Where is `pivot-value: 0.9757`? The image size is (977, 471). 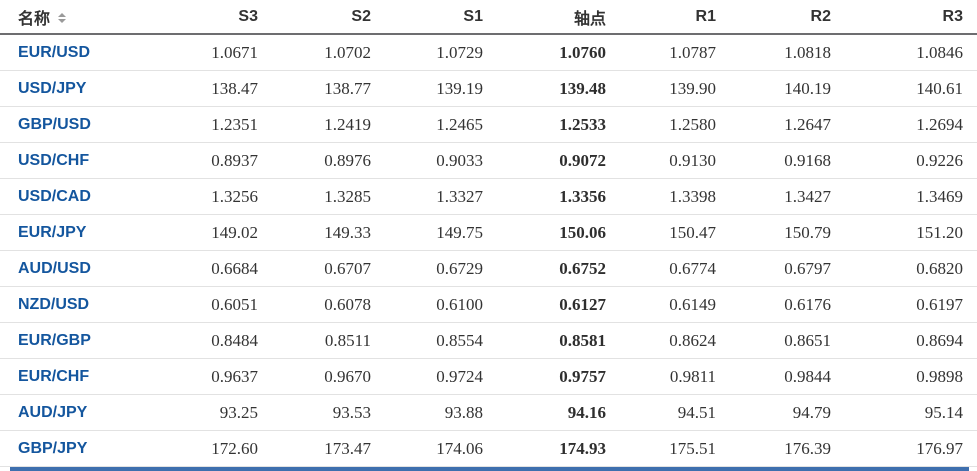
pivot-value: 0.9757 is located at coordinates (558, 376).